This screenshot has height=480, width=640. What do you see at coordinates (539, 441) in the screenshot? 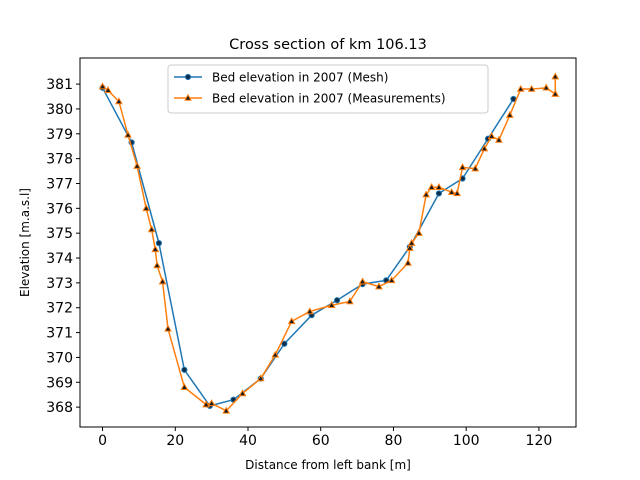
I see `x-tick-label: 120` at bounding box center [539, 441].